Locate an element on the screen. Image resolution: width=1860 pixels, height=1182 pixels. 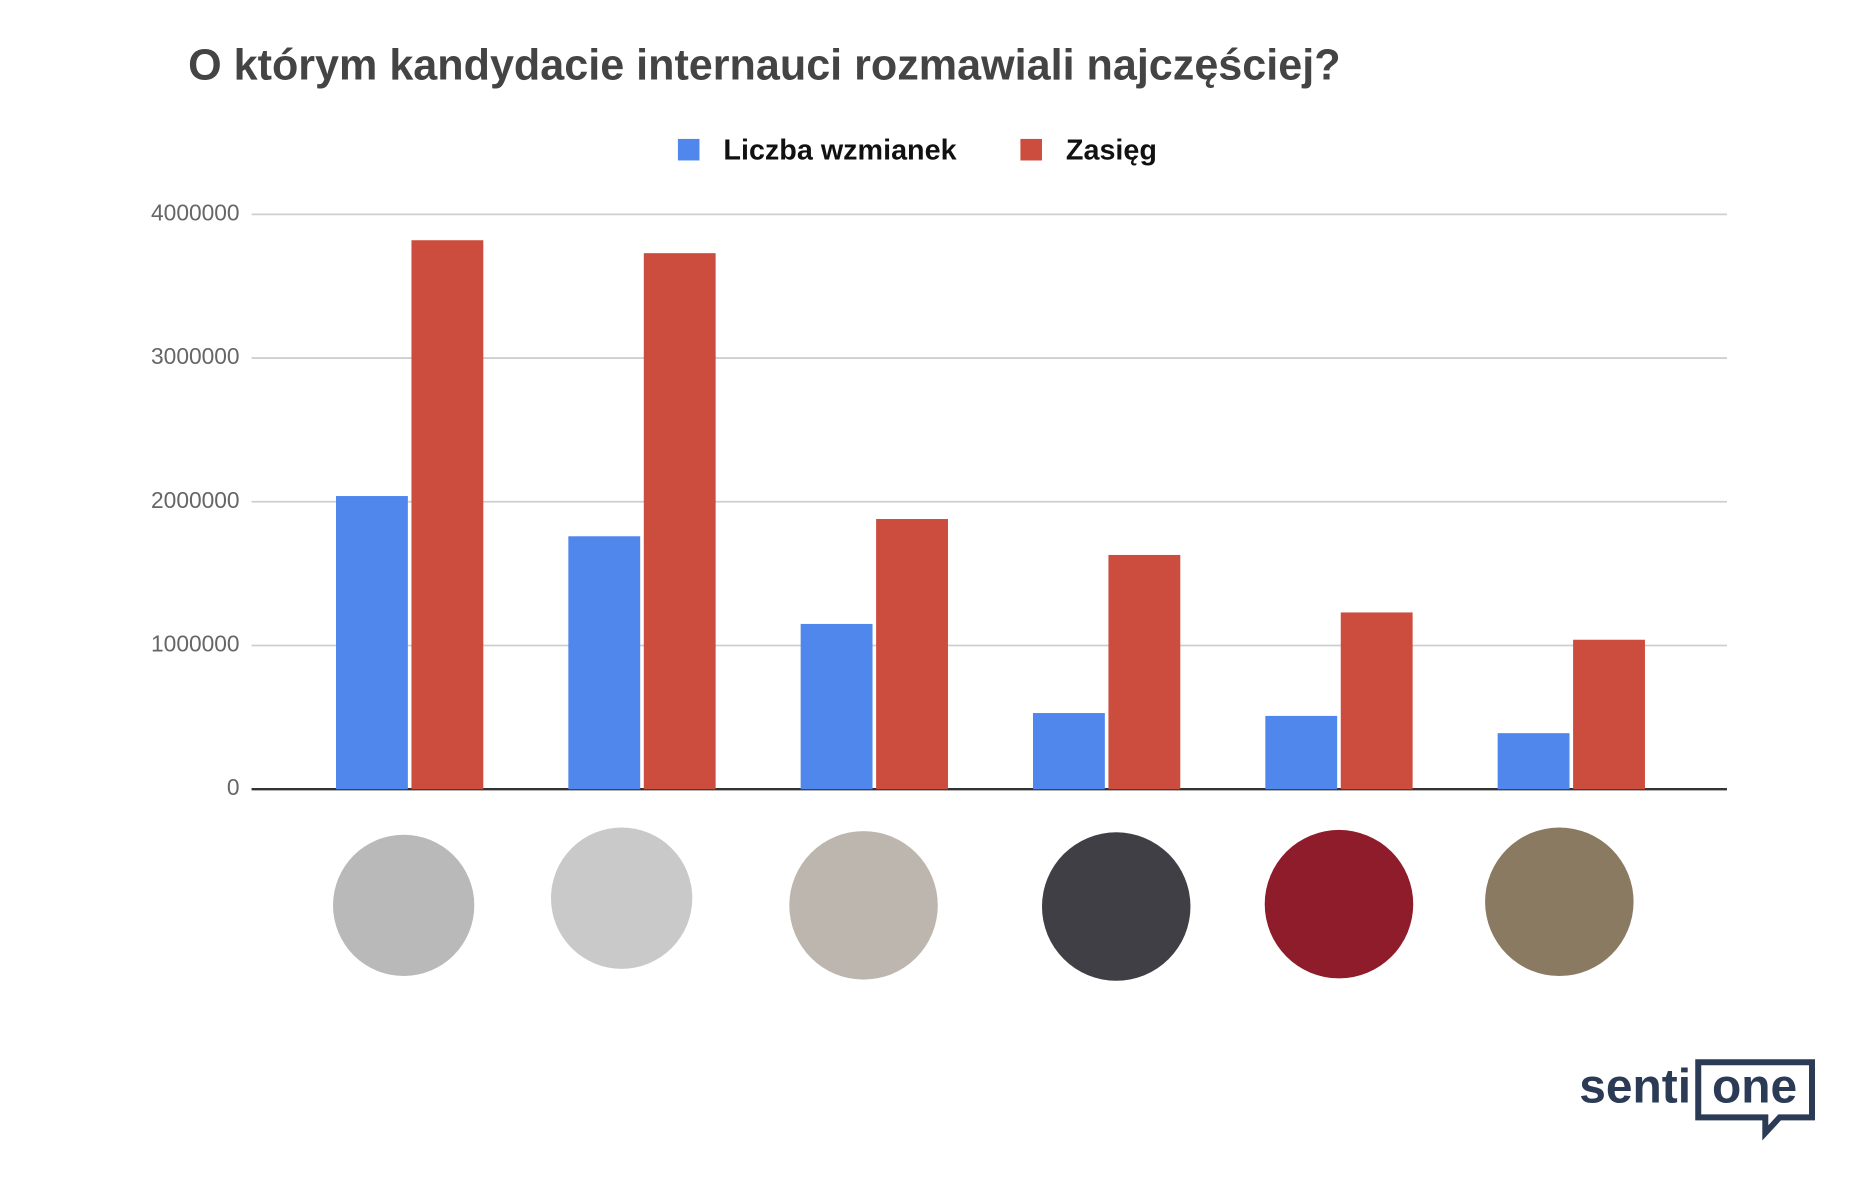
y-tick-label: 2000000 is located at coordinates (195, 500).